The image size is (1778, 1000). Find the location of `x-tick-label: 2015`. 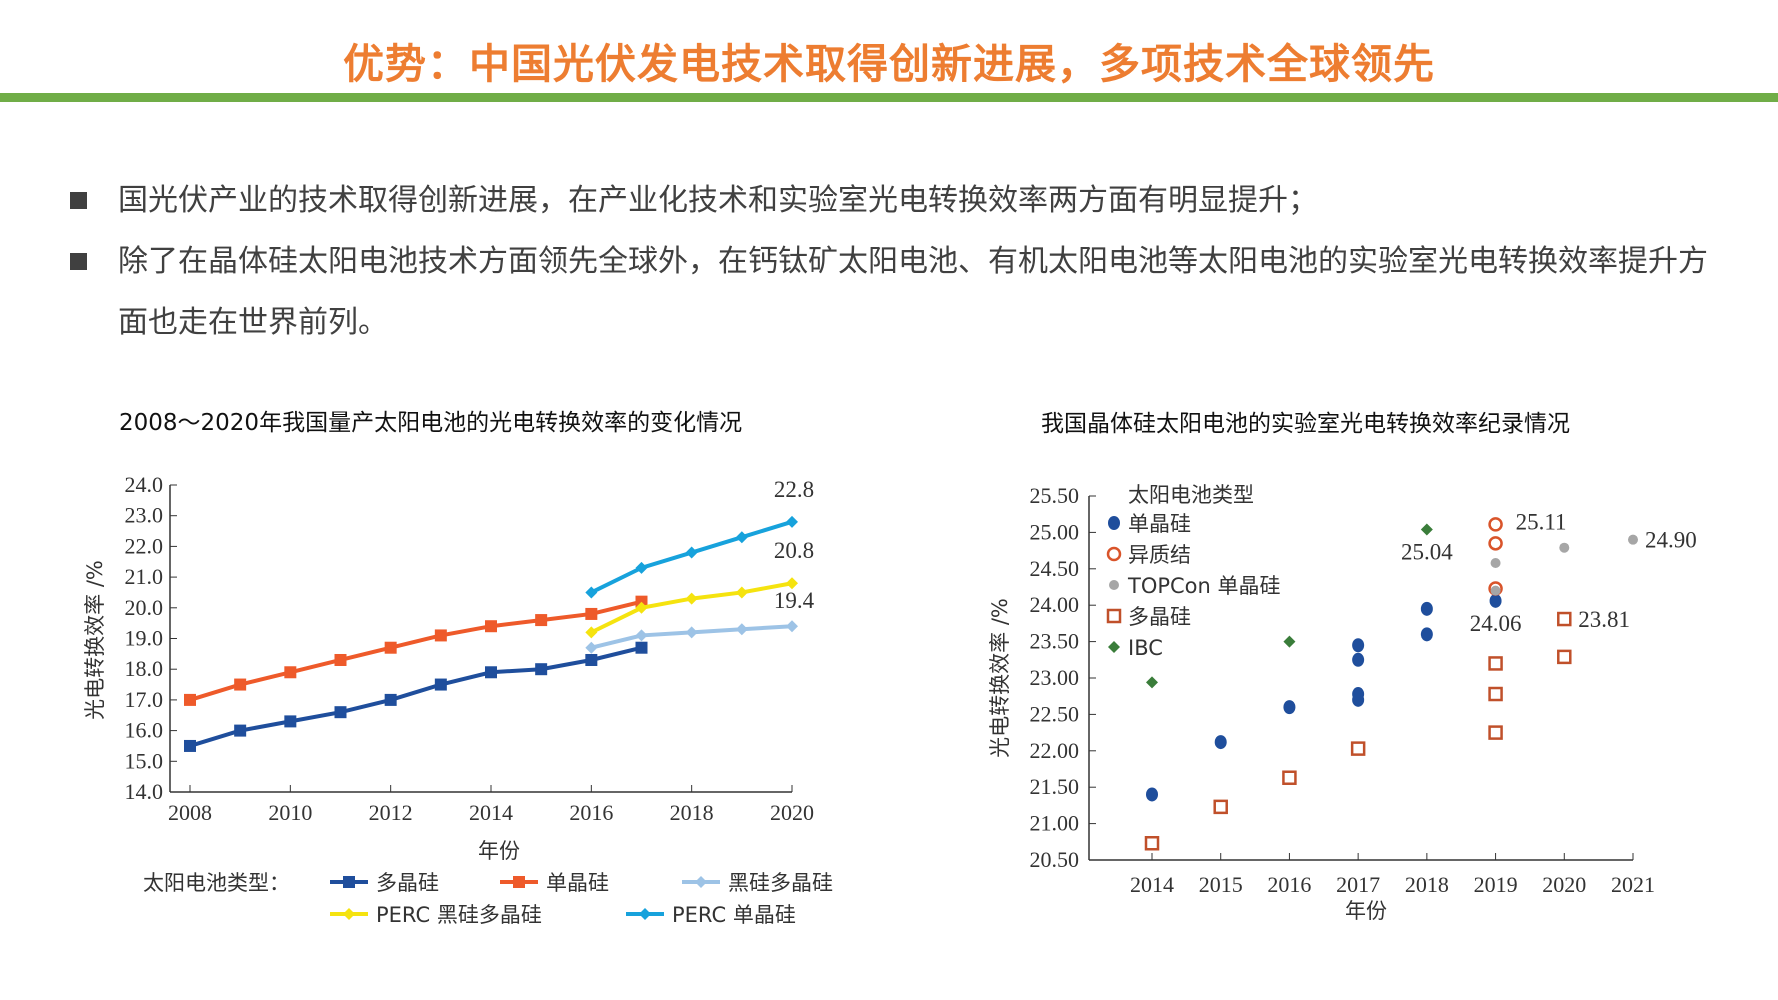

x-tick-label: 2015 is located at coordinates (1221, 884).